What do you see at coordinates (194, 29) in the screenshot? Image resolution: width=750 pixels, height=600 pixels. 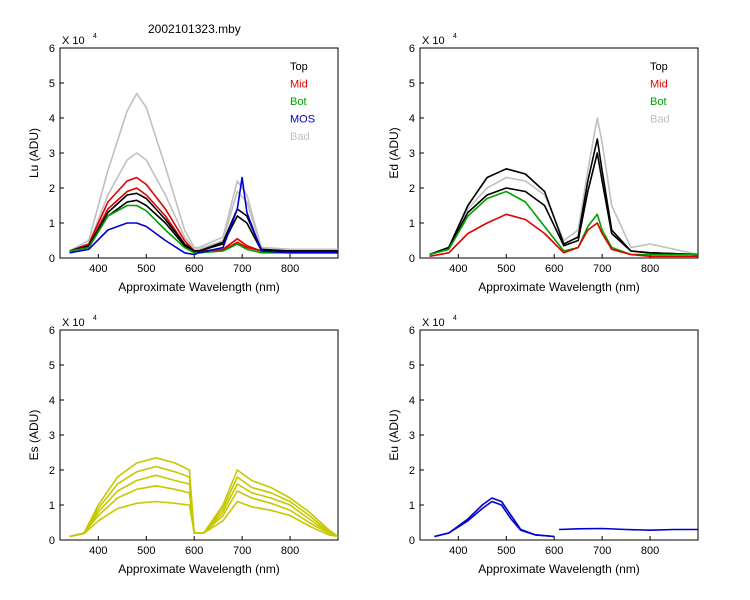 I see `figure-title: 2002101323.mby` at bounding box center [194, 29].